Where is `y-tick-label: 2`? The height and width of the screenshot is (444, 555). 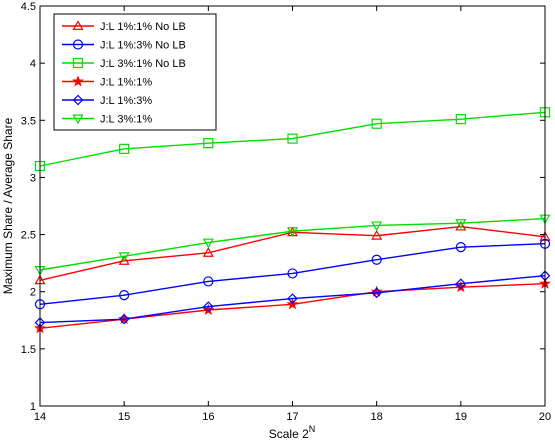
y-tick-label: 2 is located at coordinates (33, 293).